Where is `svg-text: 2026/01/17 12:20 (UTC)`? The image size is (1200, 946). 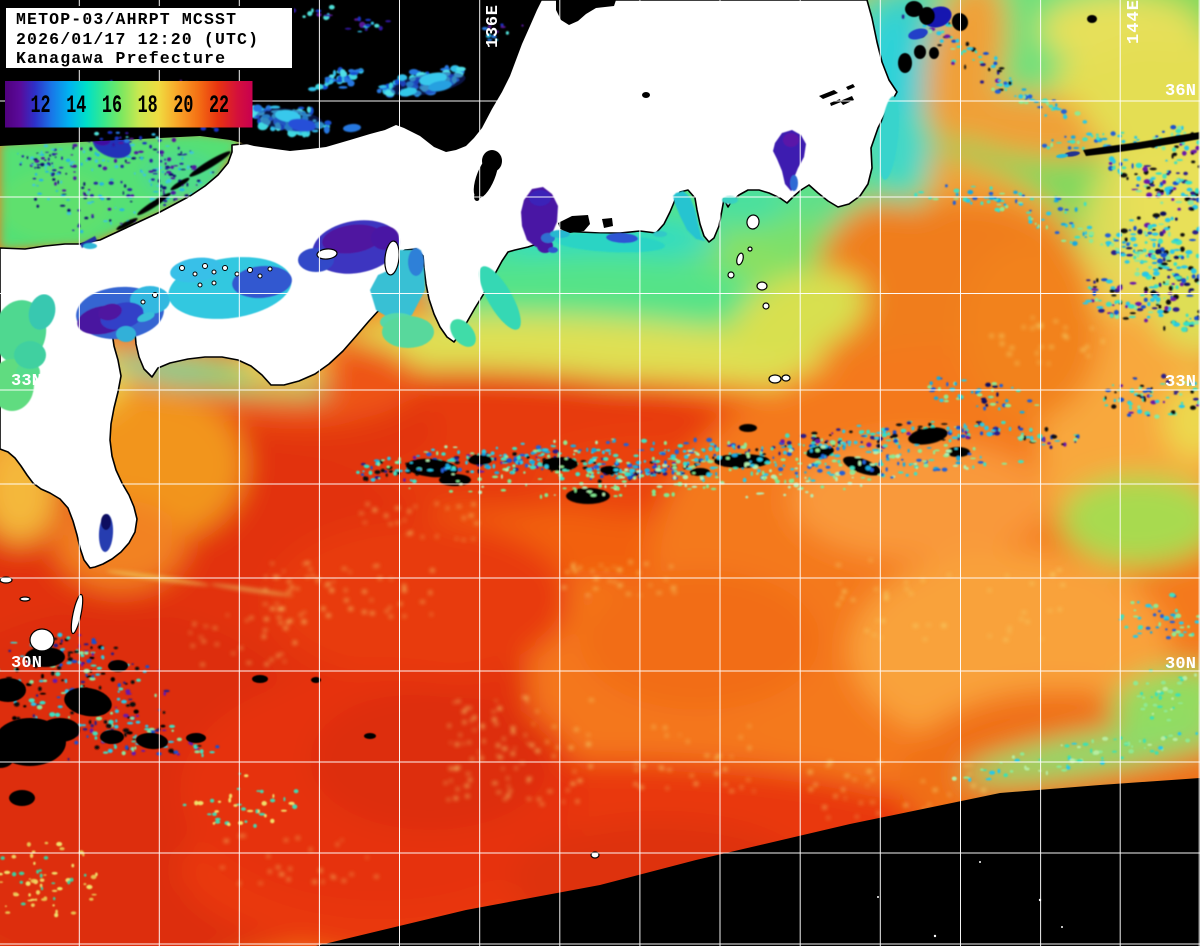
svg-text: 2026/01/17 12:20 (UTC) is located at coordinates (137, 39).